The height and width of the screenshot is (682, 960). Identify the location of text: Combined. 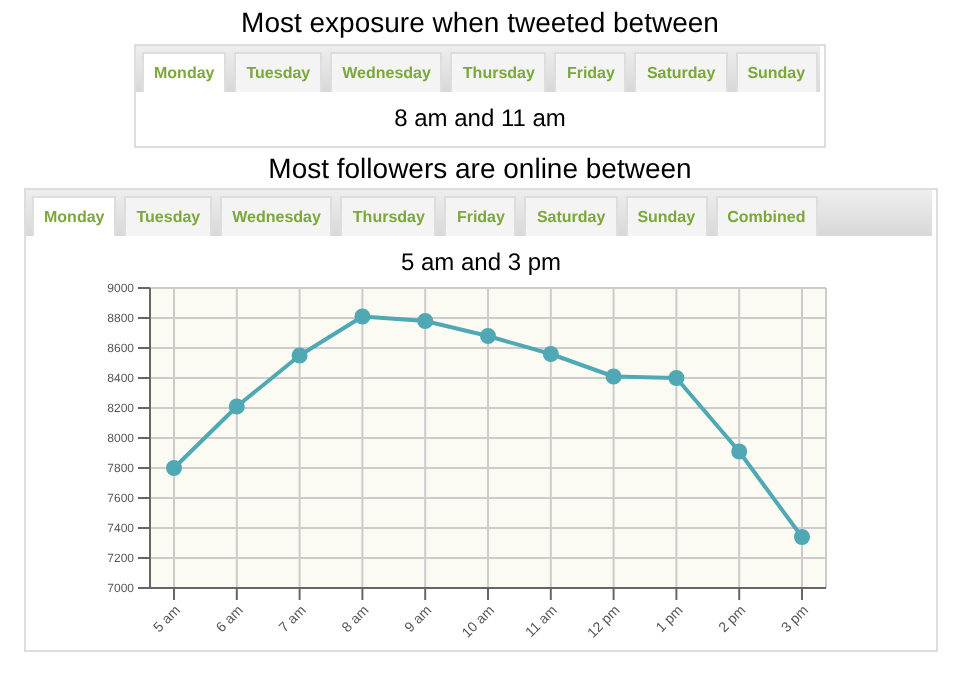
(766, 216).